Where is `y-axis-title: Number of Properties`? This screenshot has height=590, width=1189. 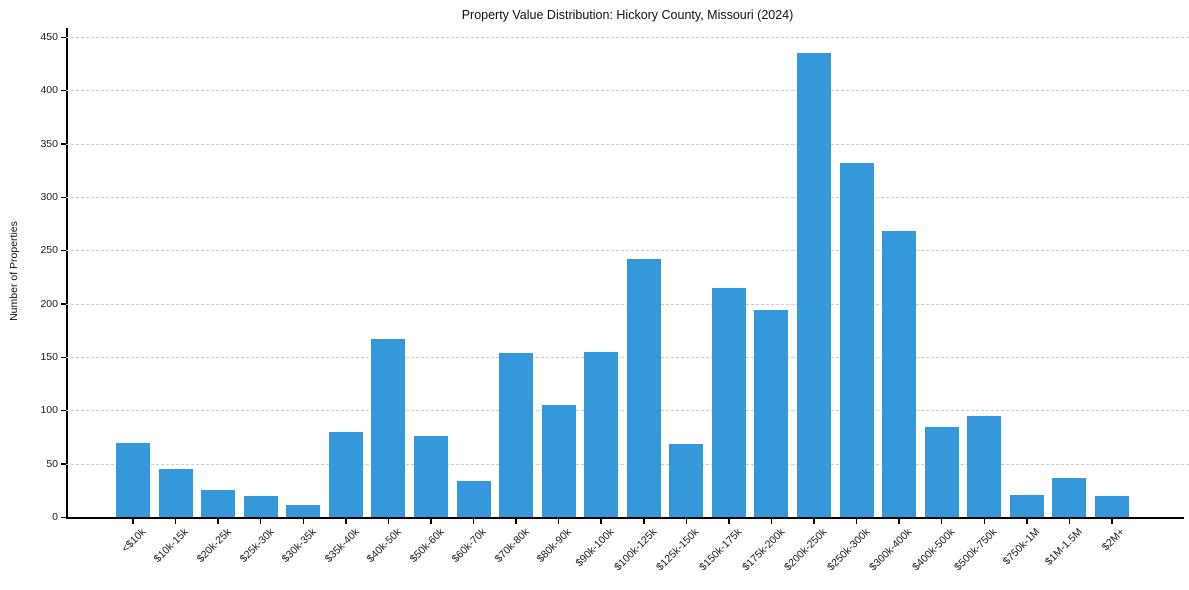 y-axis-title: Number of Properties is located at coordinates (14, 271).